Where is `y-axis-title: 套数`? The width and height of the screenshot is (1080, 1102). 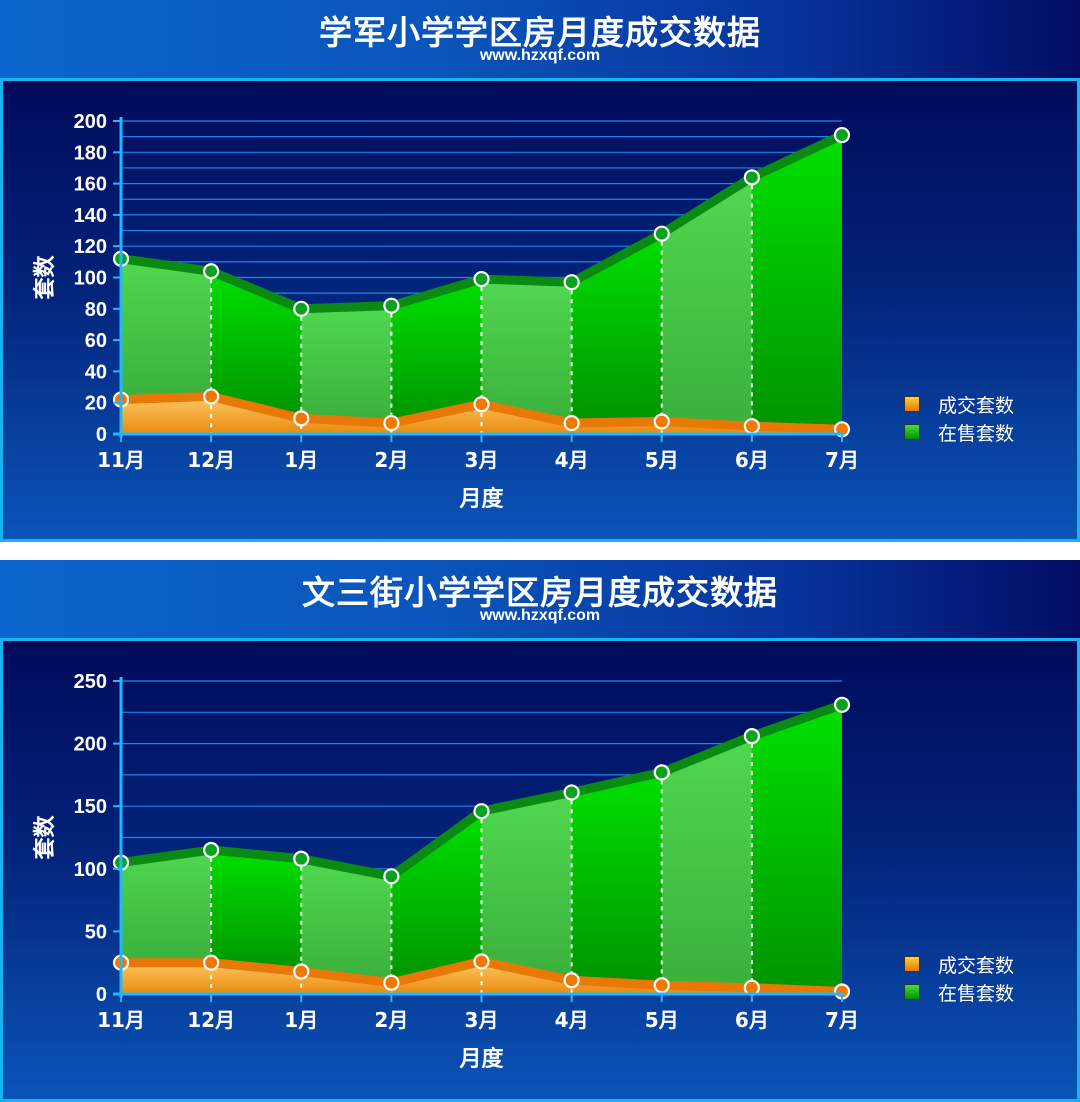
y-axis-title: 套数 is located at coordinates (45, 277).